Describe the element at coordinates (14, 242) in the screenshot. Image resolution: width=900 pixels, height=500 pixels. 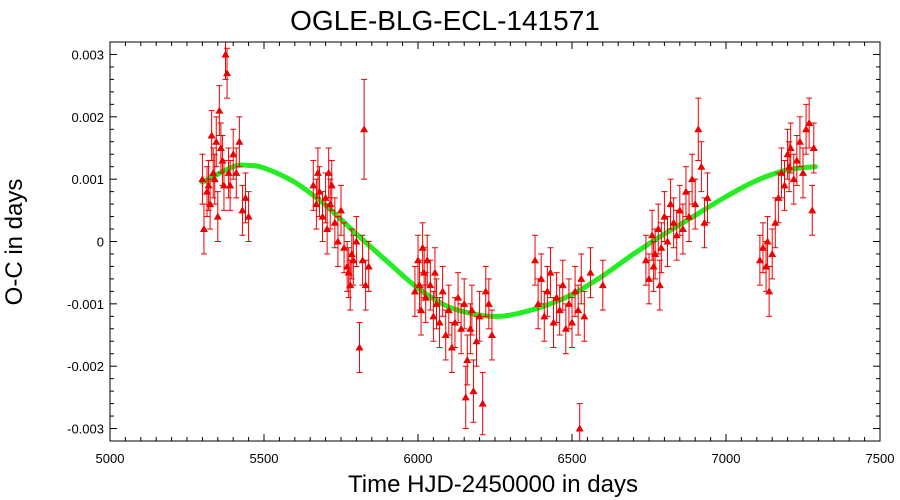
I see `y-axis-label: O-C in days` at that location.